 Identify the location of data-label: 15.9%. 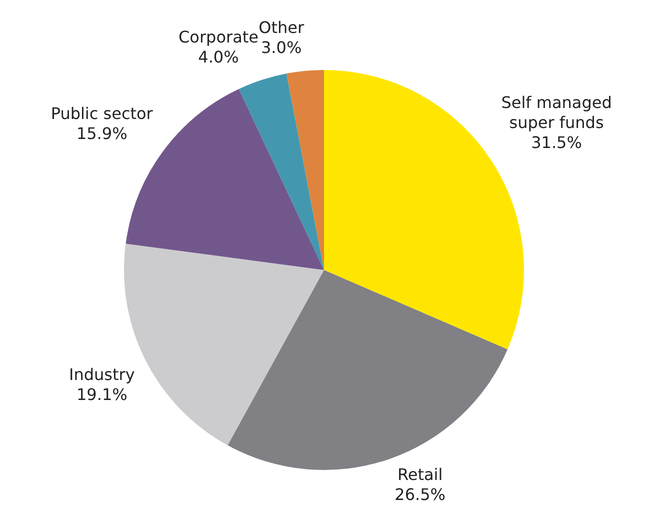
(102, 134).